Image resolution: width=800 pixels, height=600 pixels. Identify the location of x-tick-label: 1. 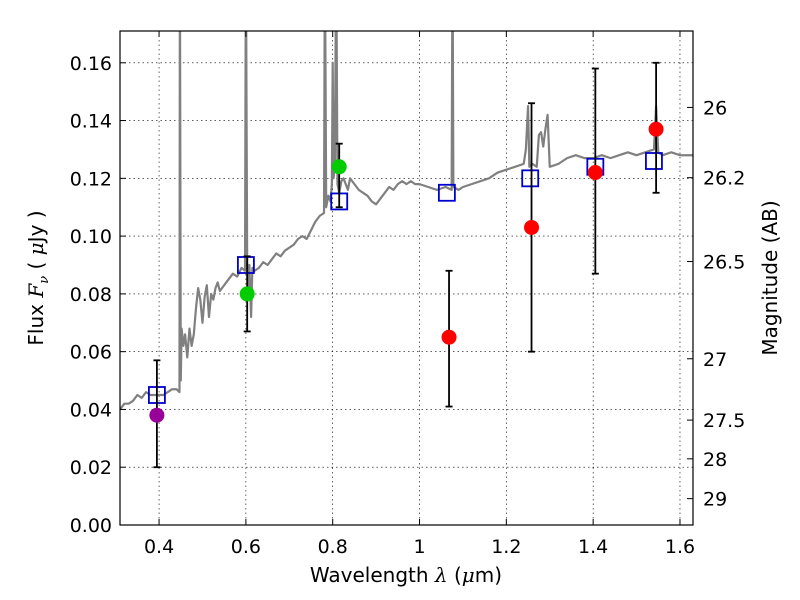
(419, 547).